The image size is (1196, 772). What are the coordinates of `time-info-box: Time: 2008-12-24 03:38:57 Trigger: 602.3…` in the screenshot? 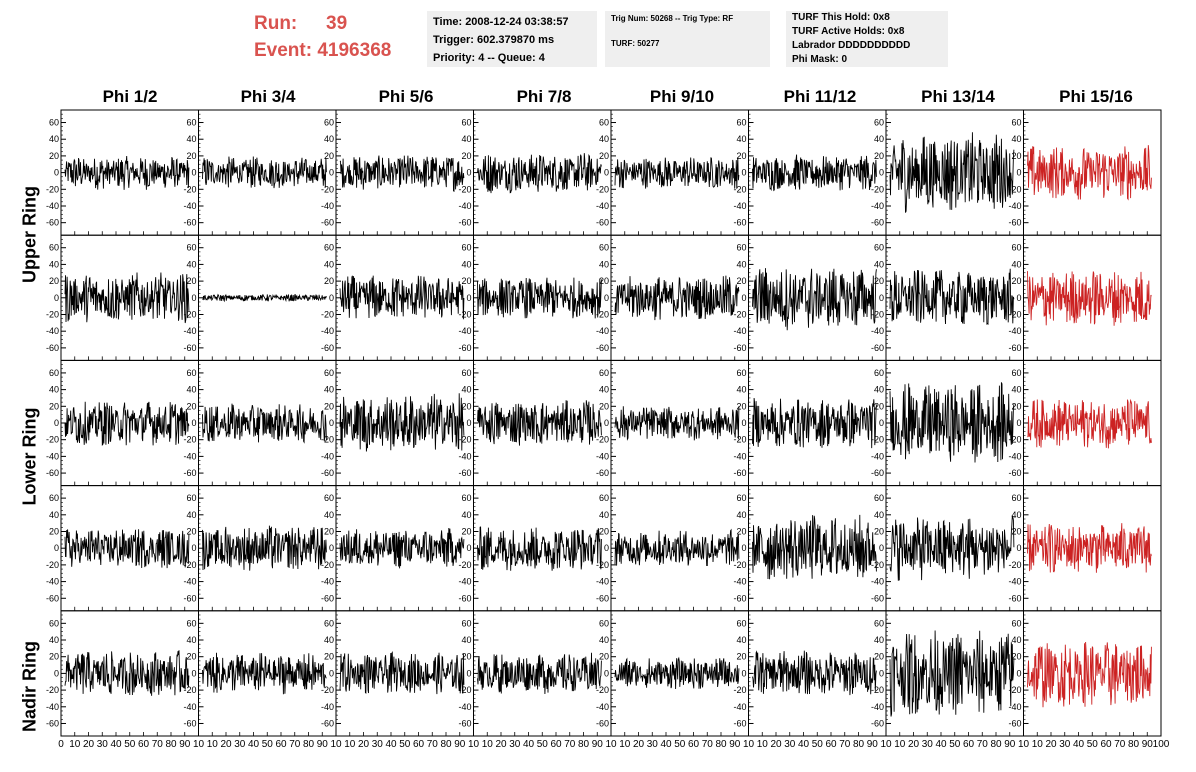 It's located at (512, 39).